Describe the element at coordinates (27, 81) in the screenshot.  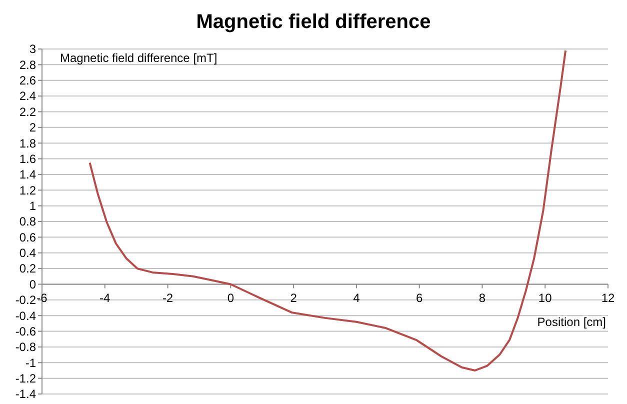
I see `y-tick-label: 2.6` at that location.